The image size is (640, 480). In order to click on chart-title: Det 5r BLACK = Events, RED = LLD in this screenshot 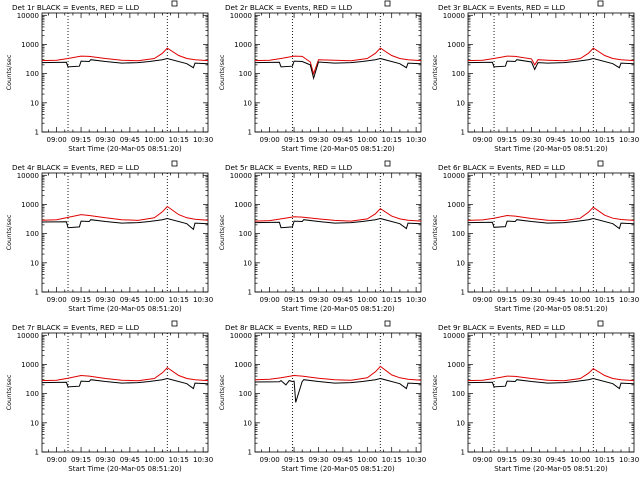, I will do `click(289, 167)`.